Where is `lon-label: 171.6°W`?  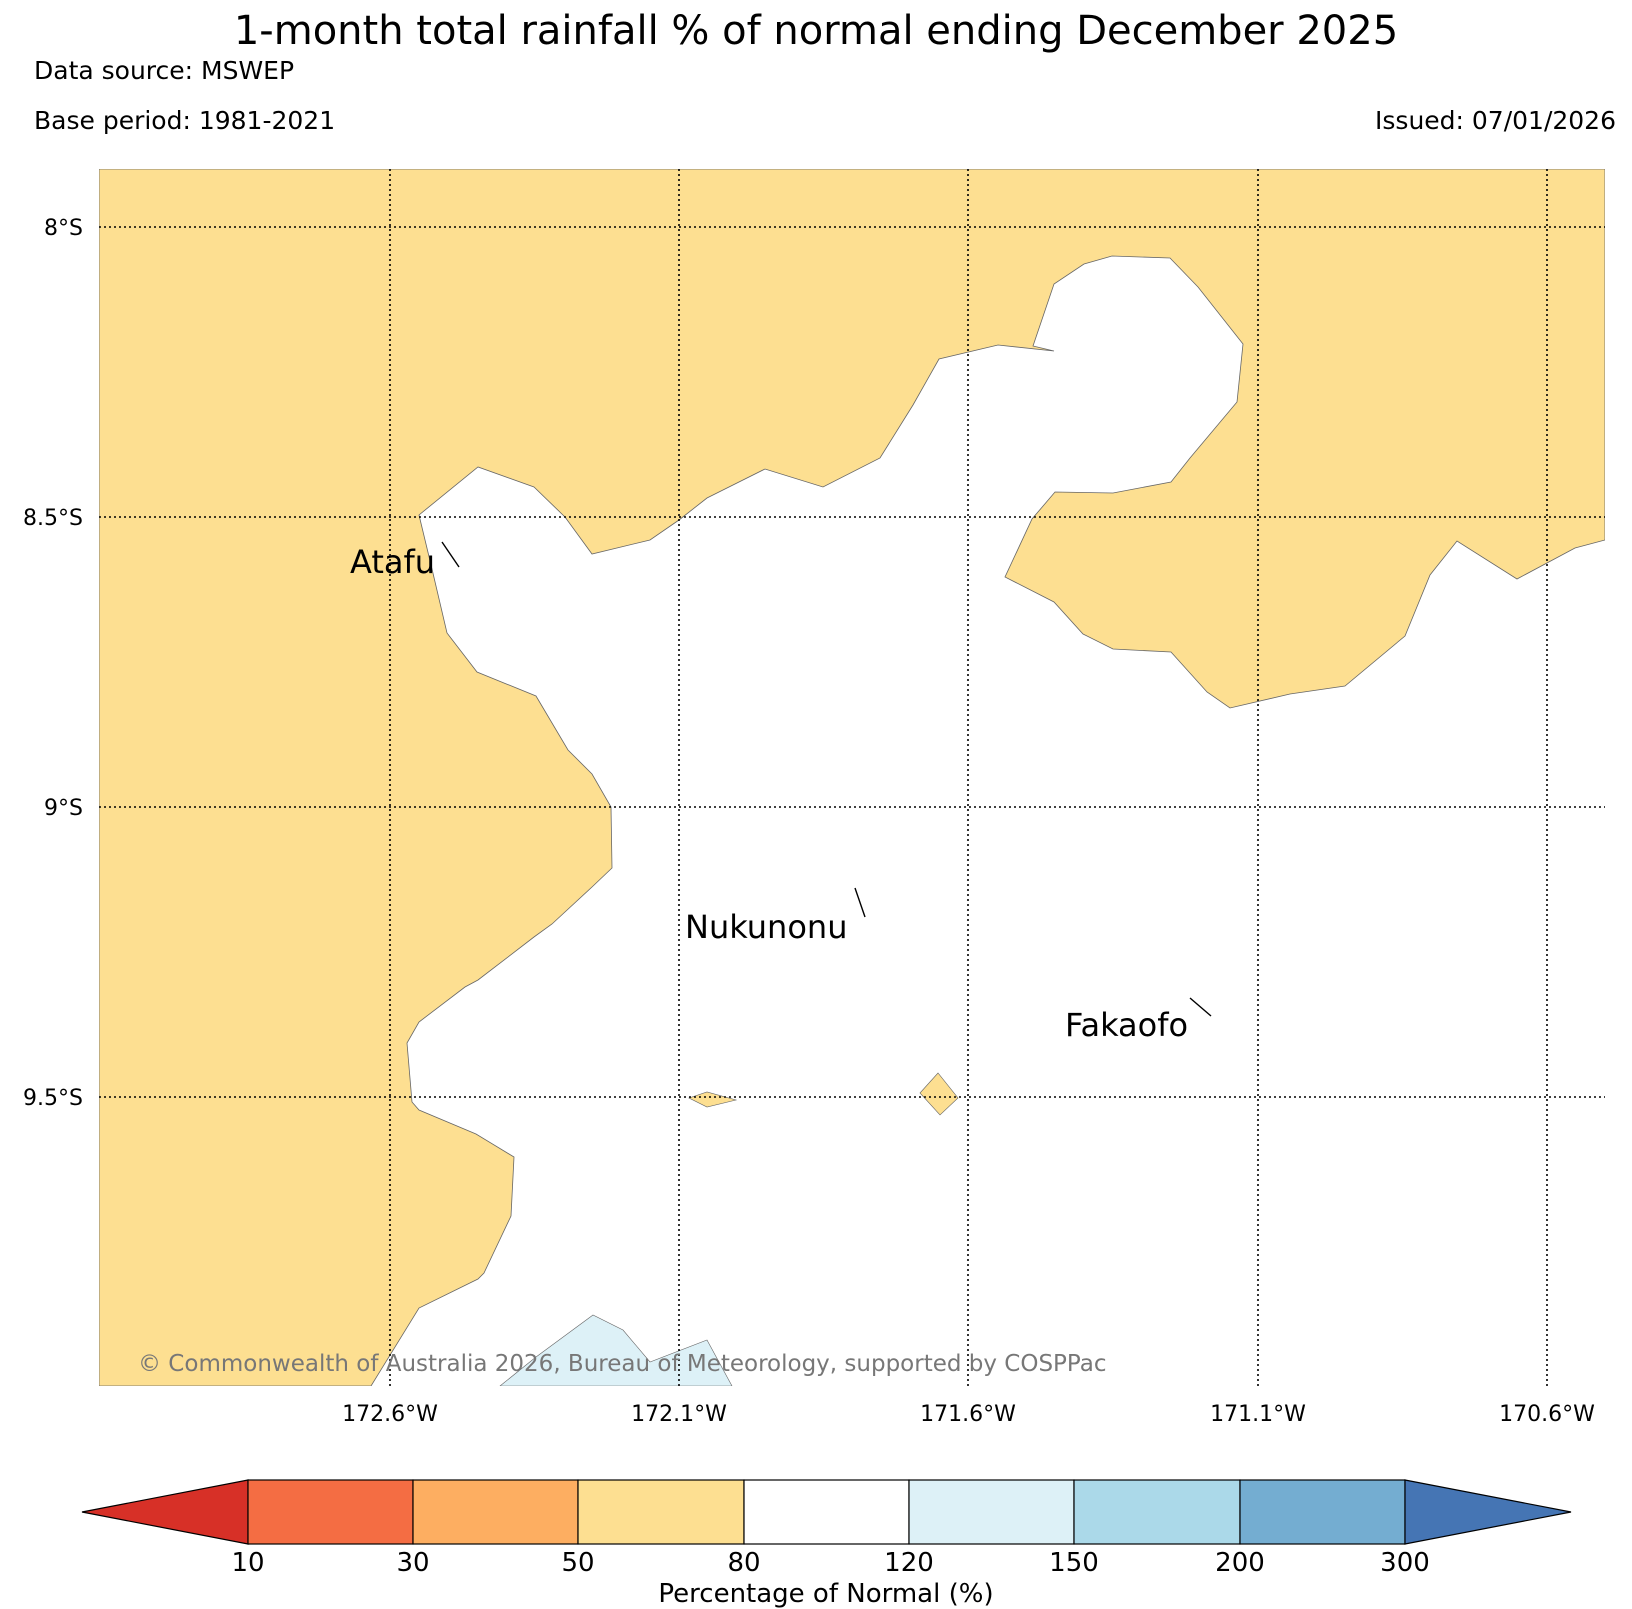
lon-label: 171.6°W is located at coordinates (968, 1414).